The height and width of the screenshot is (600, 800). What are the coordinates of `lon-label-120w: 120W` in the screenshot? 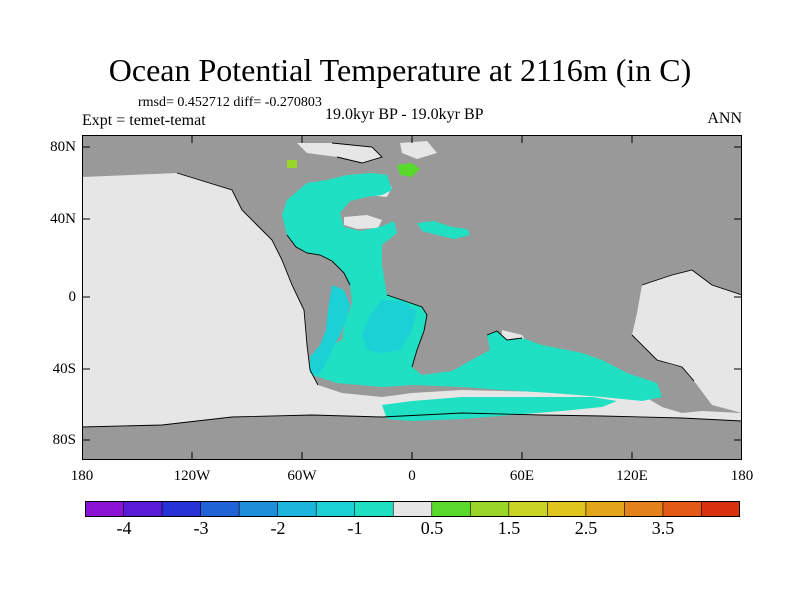 It's located at (192, 476).